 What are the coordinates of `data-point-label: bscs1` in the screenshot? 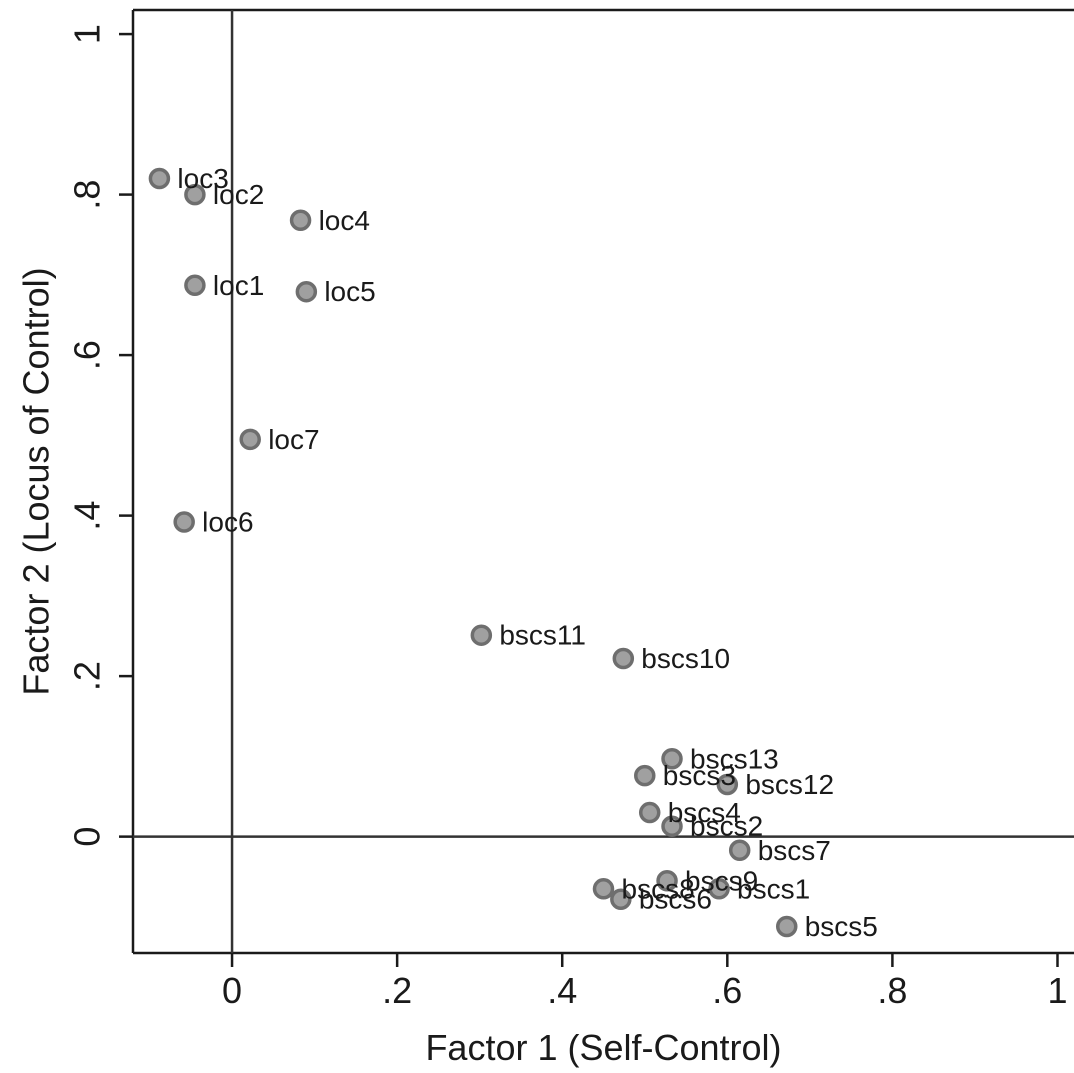 It's located at (773, 888).